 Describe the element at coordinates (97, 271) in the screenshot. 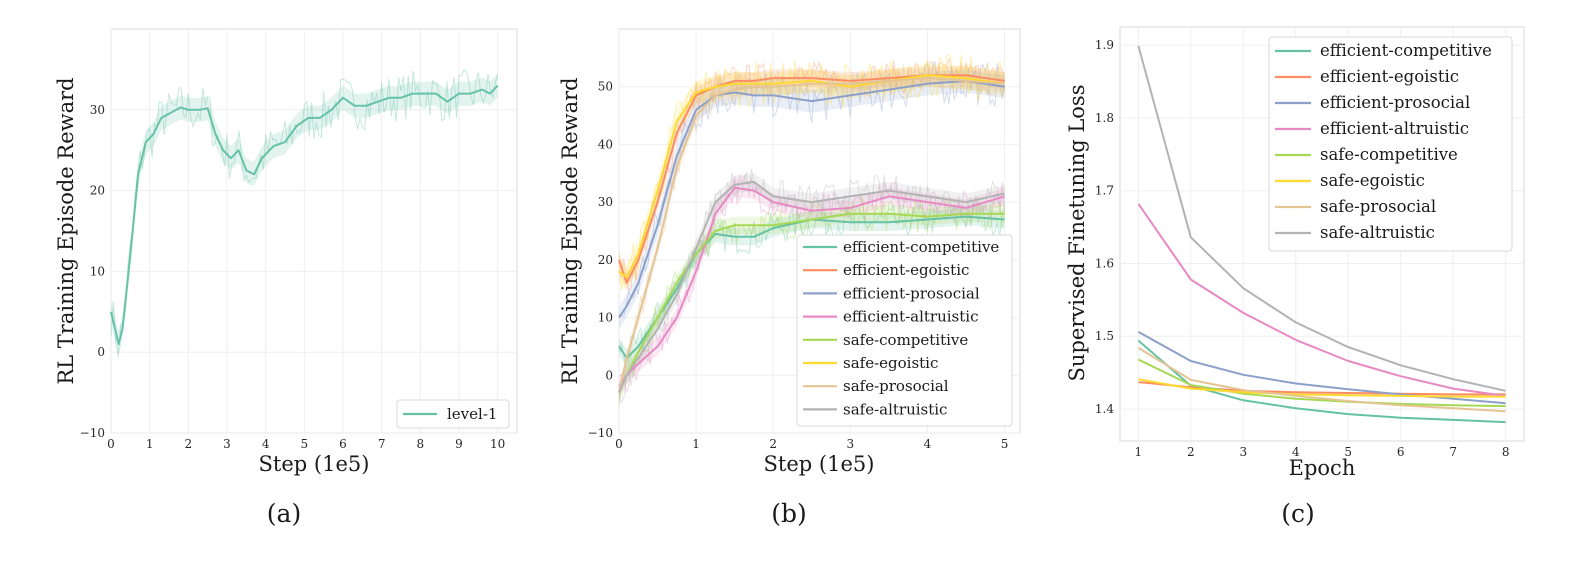

I see `y-tick-label: 10` at that location.